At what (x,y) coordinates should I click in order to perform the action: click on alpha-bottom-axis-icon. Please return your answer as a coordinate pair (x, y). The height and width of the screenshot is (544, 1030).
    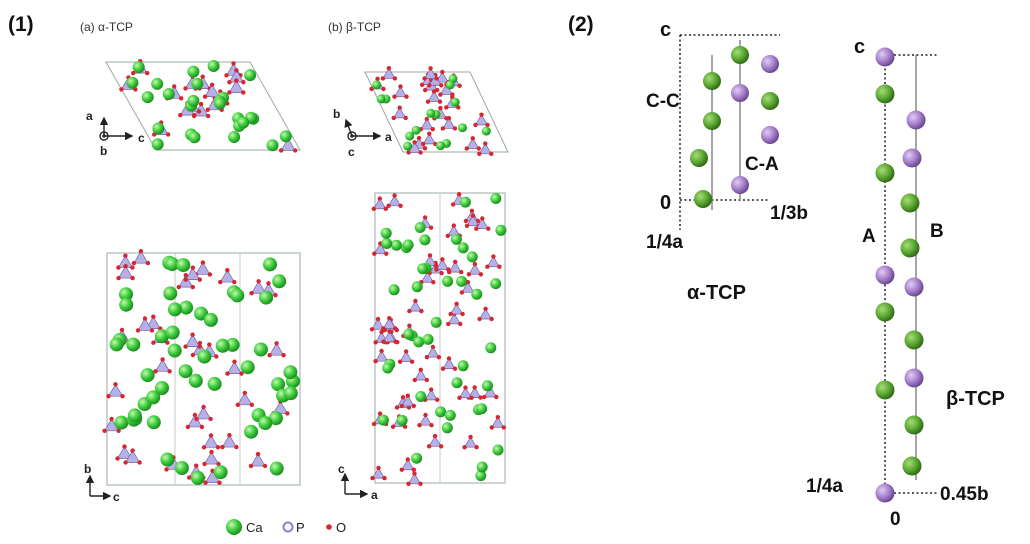
    Looking at the image, I should click on (98, 487).